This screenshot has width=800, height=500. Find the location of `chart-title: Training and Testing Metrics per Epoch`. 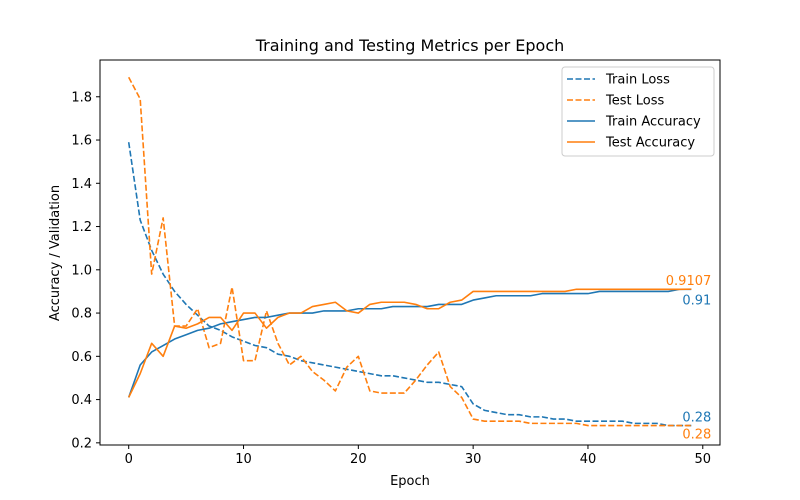

chart-title: Training and Testing Metrics per Epoch is located at coordinates (410, 45).